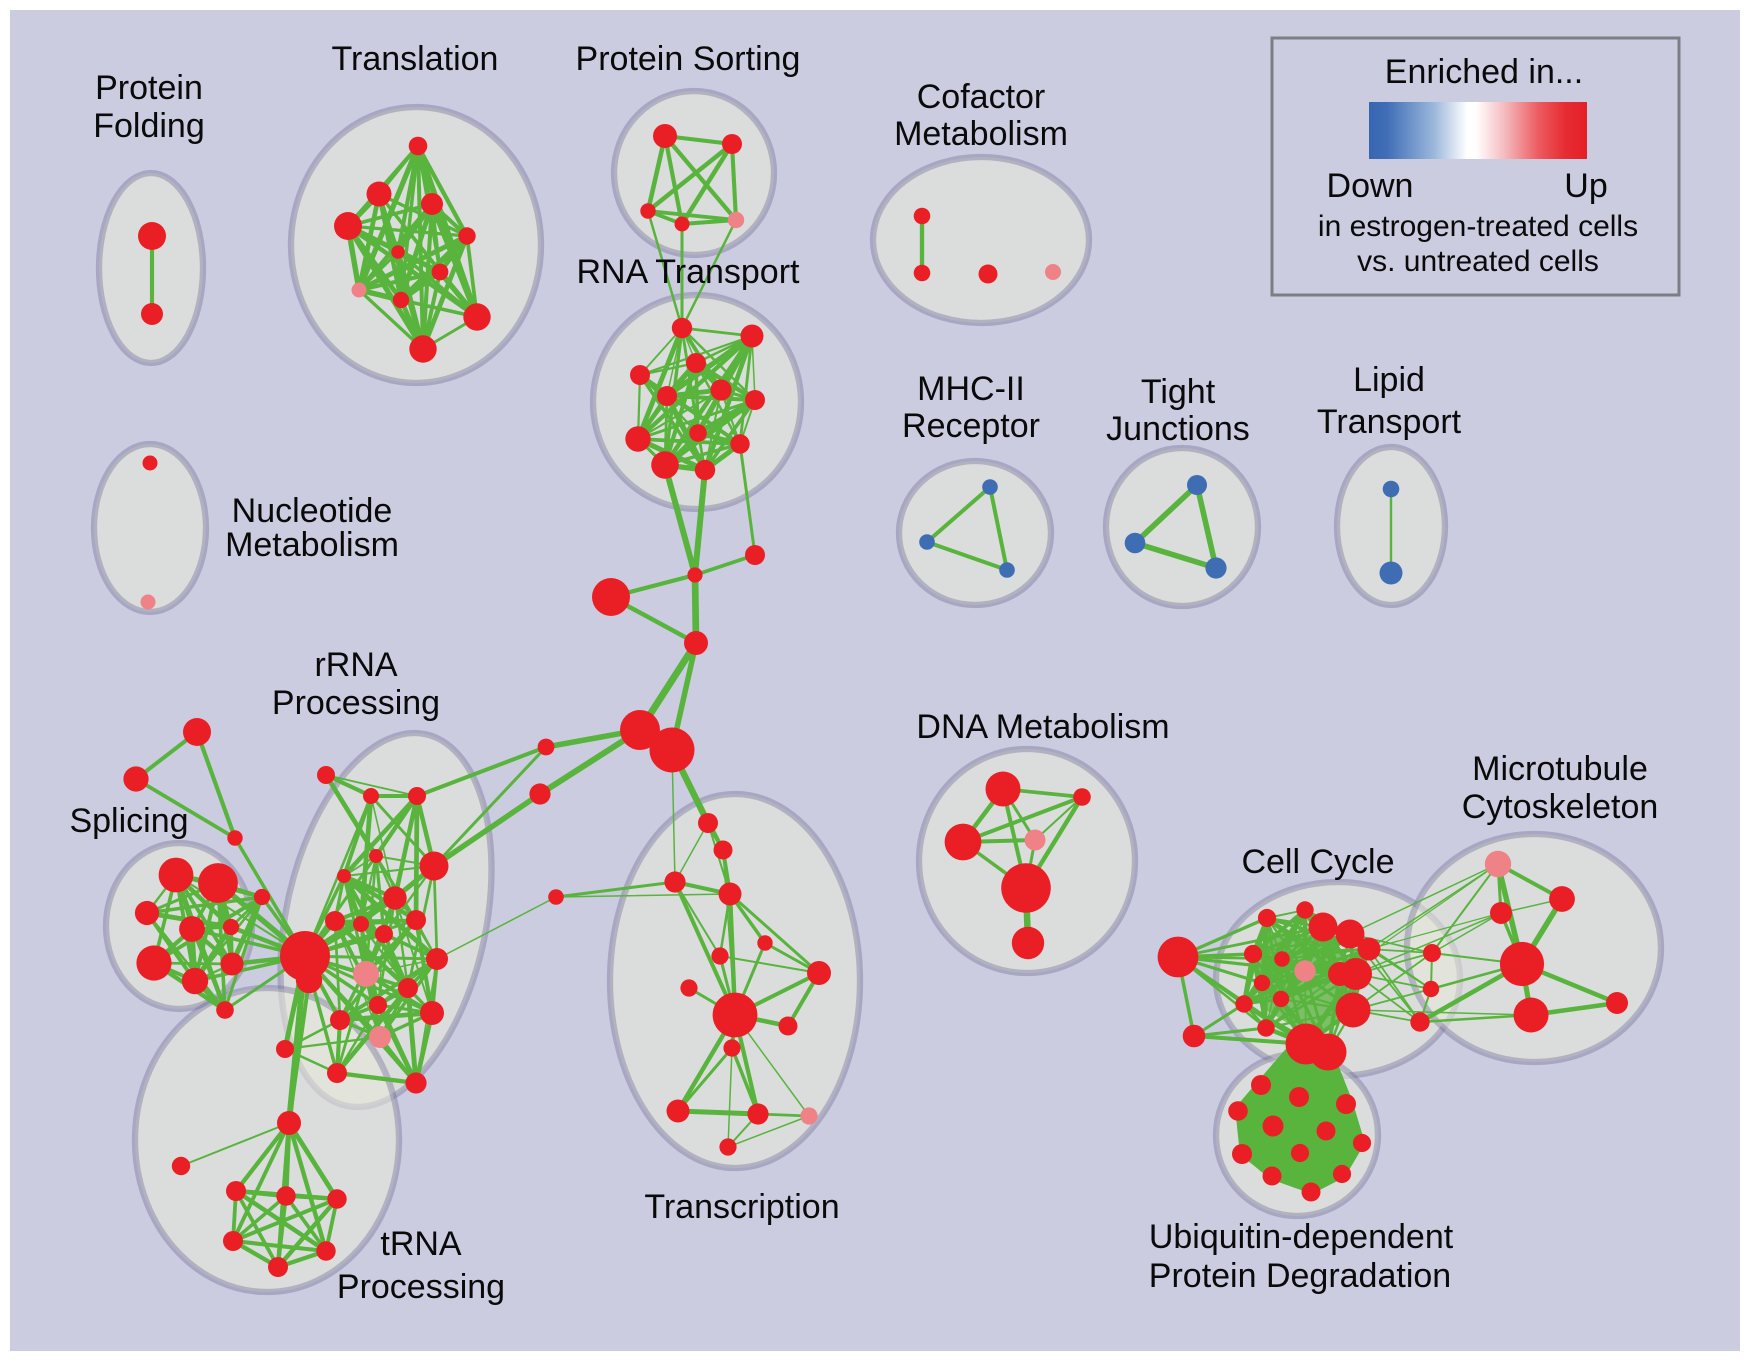 The height and width of the screenshot is (1365, 1750). What do you see at coordinates (1042, 727) in the screenshot?
I see `svg-text: DNA Metabolism` at bounding box center [1042, 727].